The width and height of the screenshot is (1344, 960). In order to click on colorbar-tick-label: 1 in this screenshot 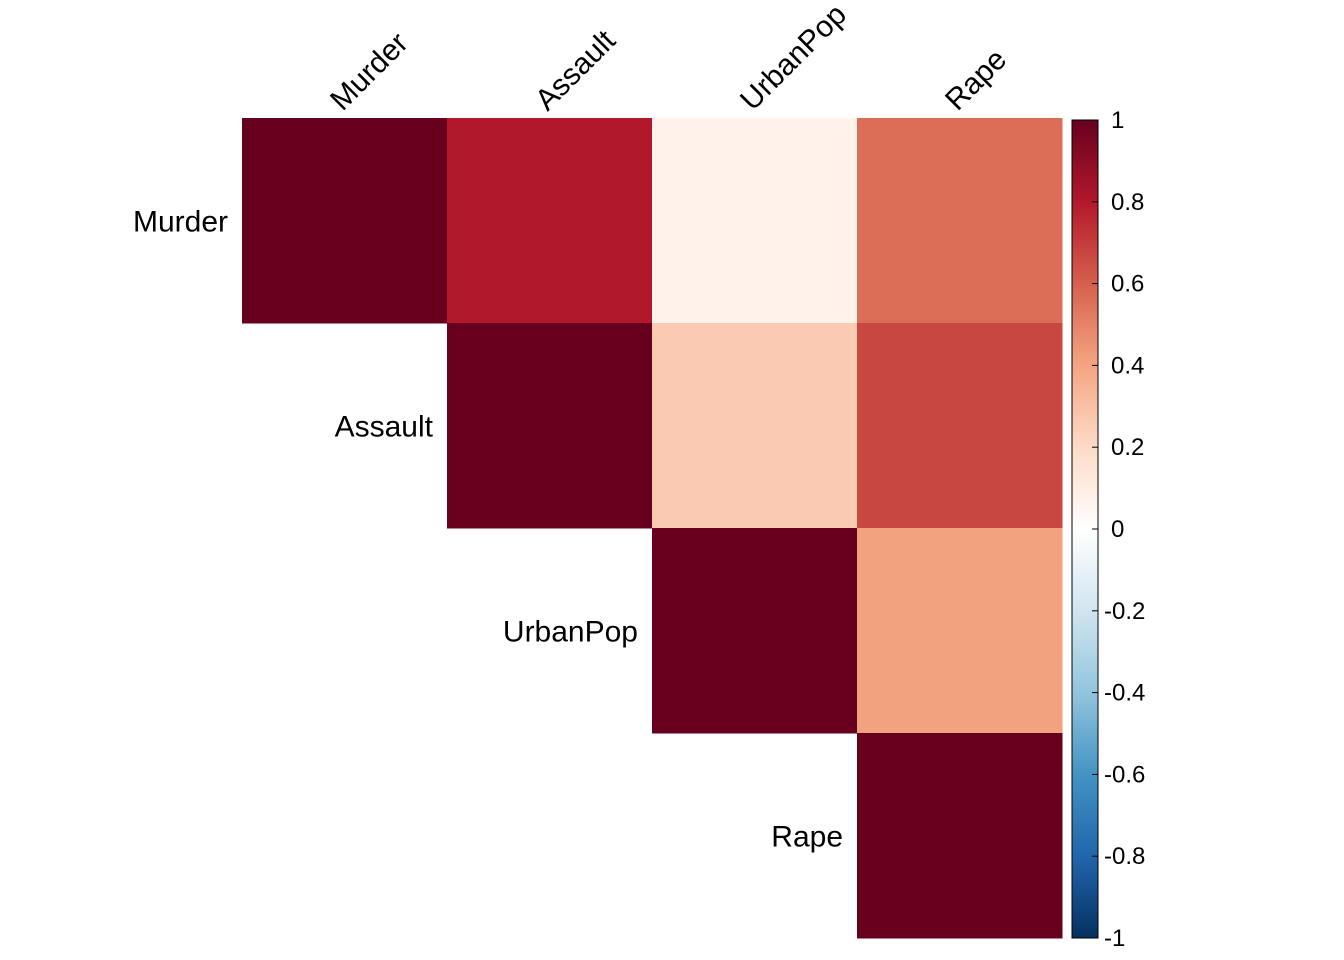, I will do `click(1117, 120)`.